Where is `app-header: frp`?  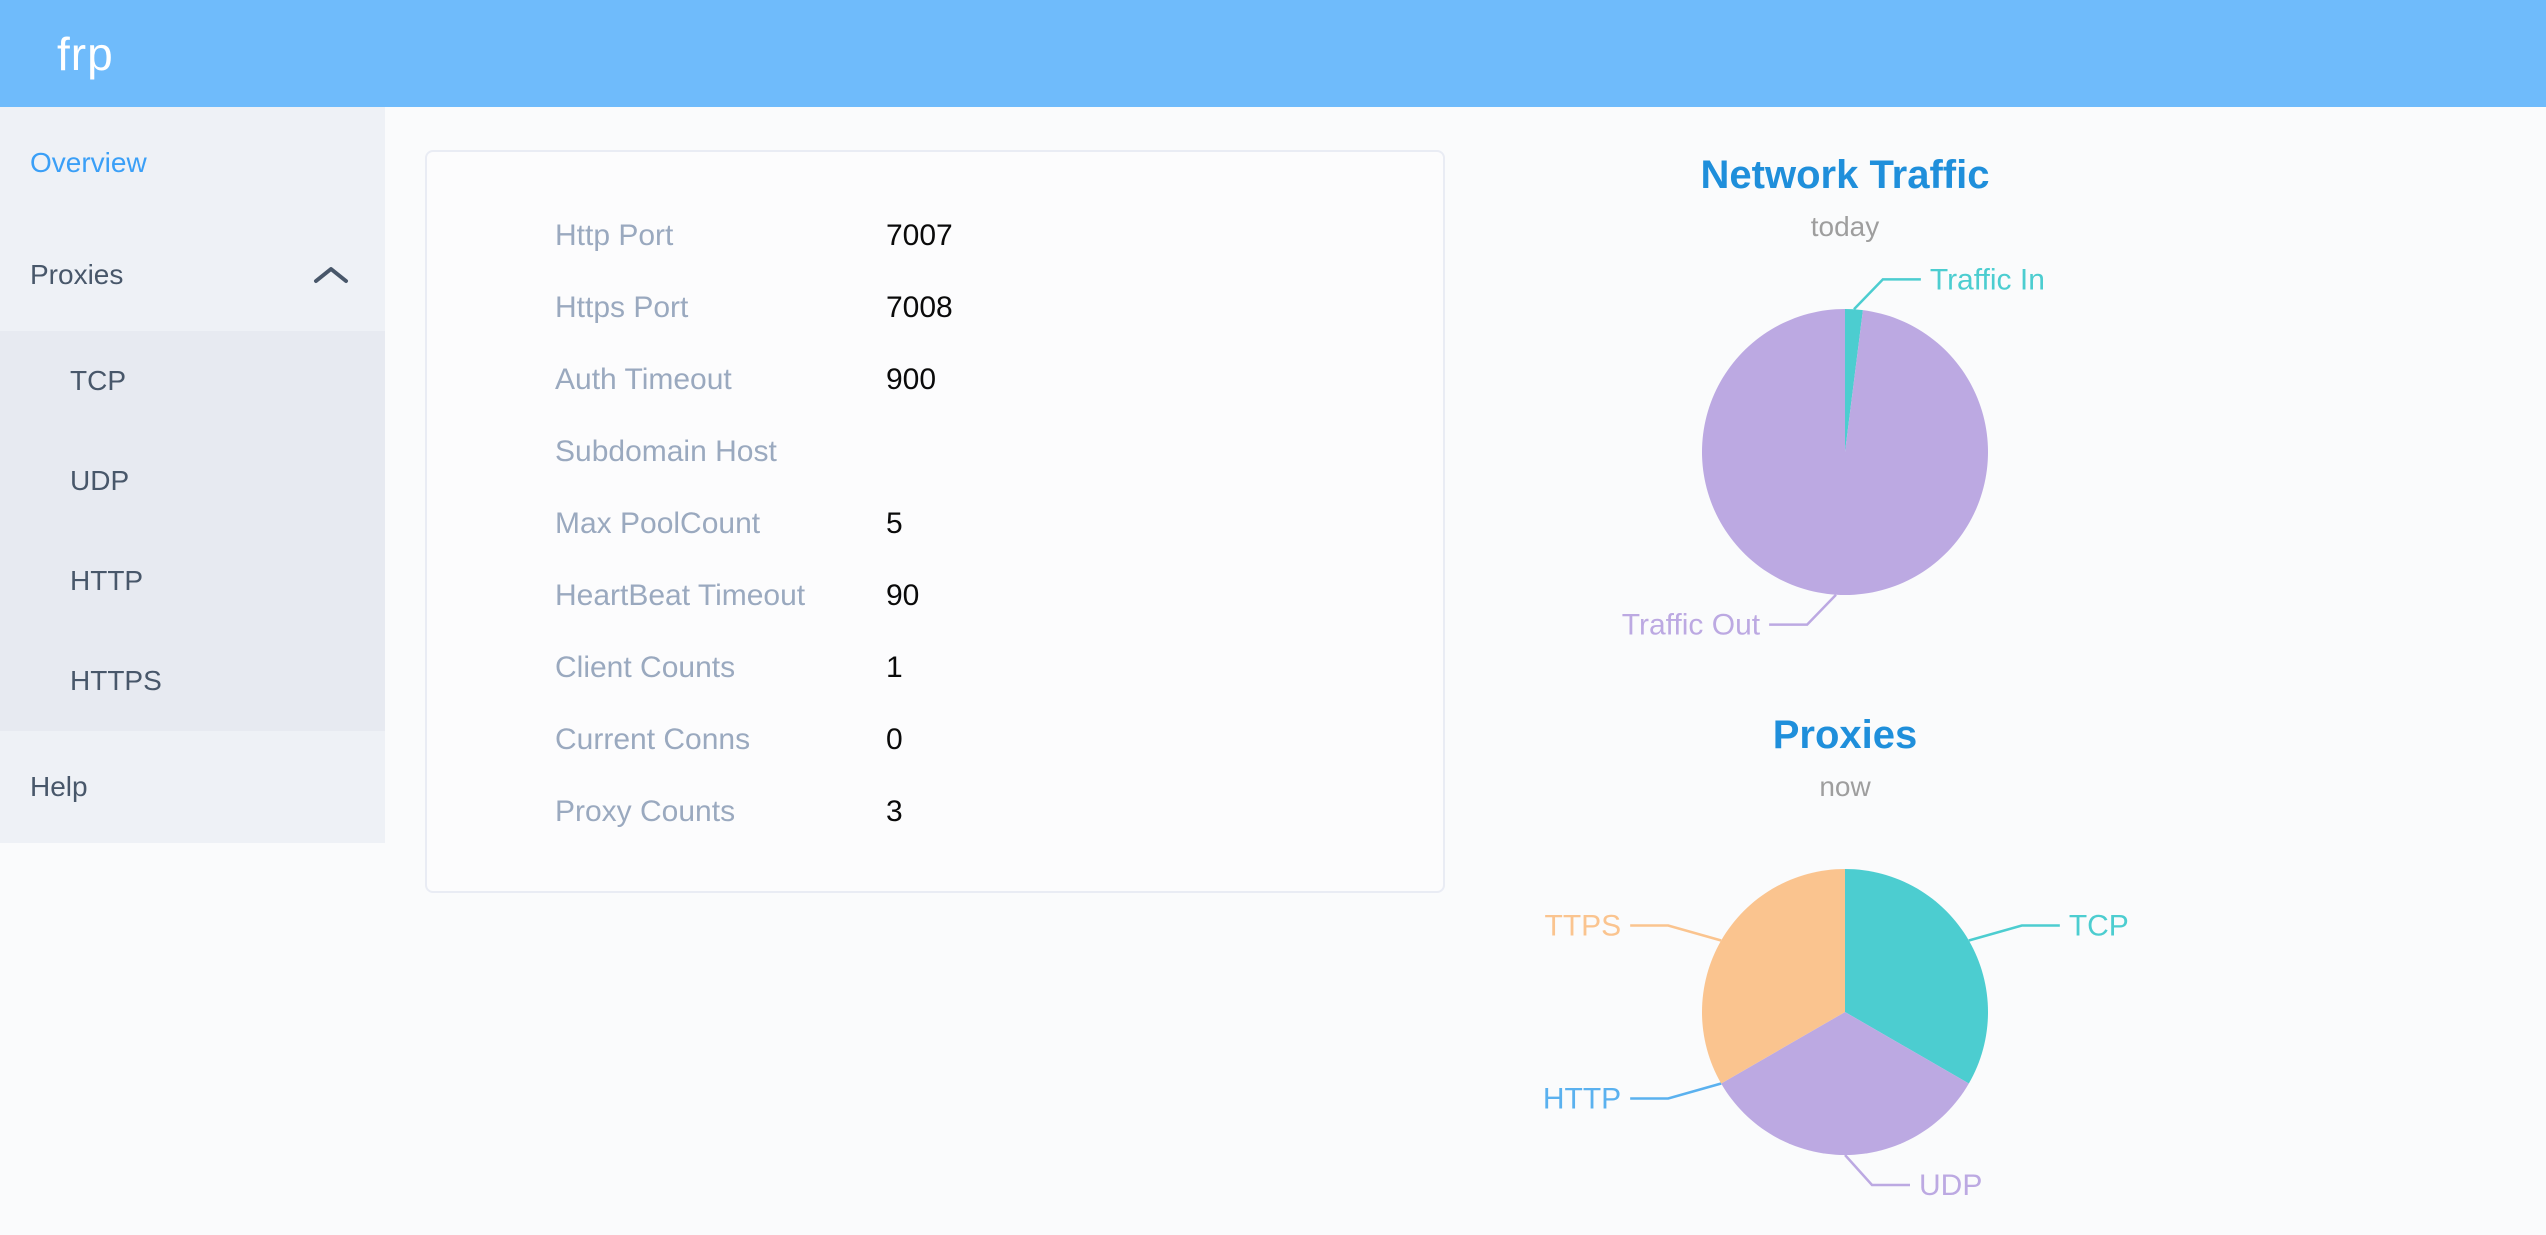 app-header: frp is located at coordinates (1273, 53).